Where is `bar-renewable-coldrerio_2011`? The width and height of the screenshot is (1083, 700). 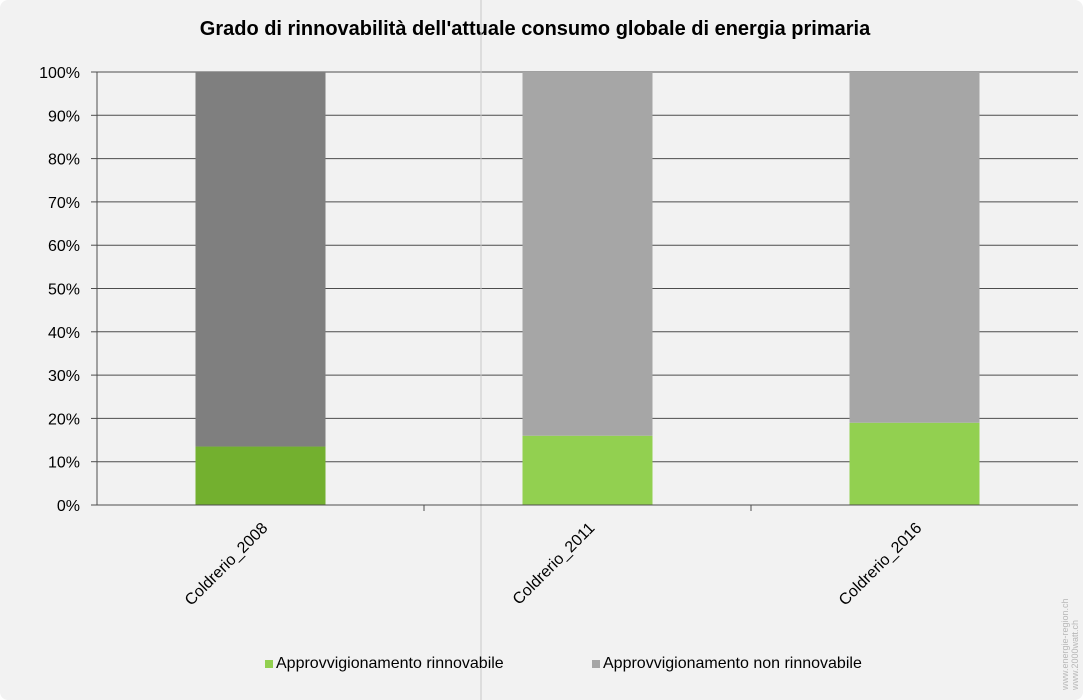
bar-renewable-coldrerio_2011 is located at coordinates (587, 470).